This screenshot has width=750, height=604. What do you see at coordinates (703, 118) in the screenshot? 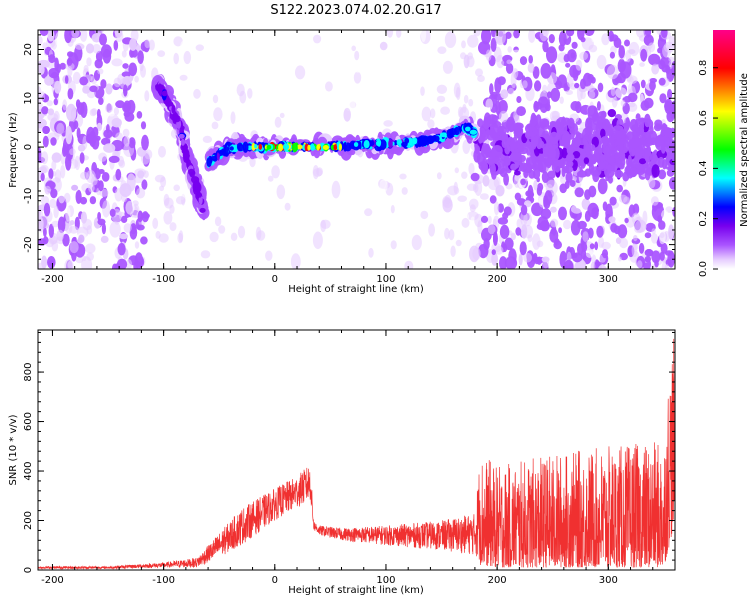
I see `colorbar-tick-label: 0.6` at bounding box center [703, 118].